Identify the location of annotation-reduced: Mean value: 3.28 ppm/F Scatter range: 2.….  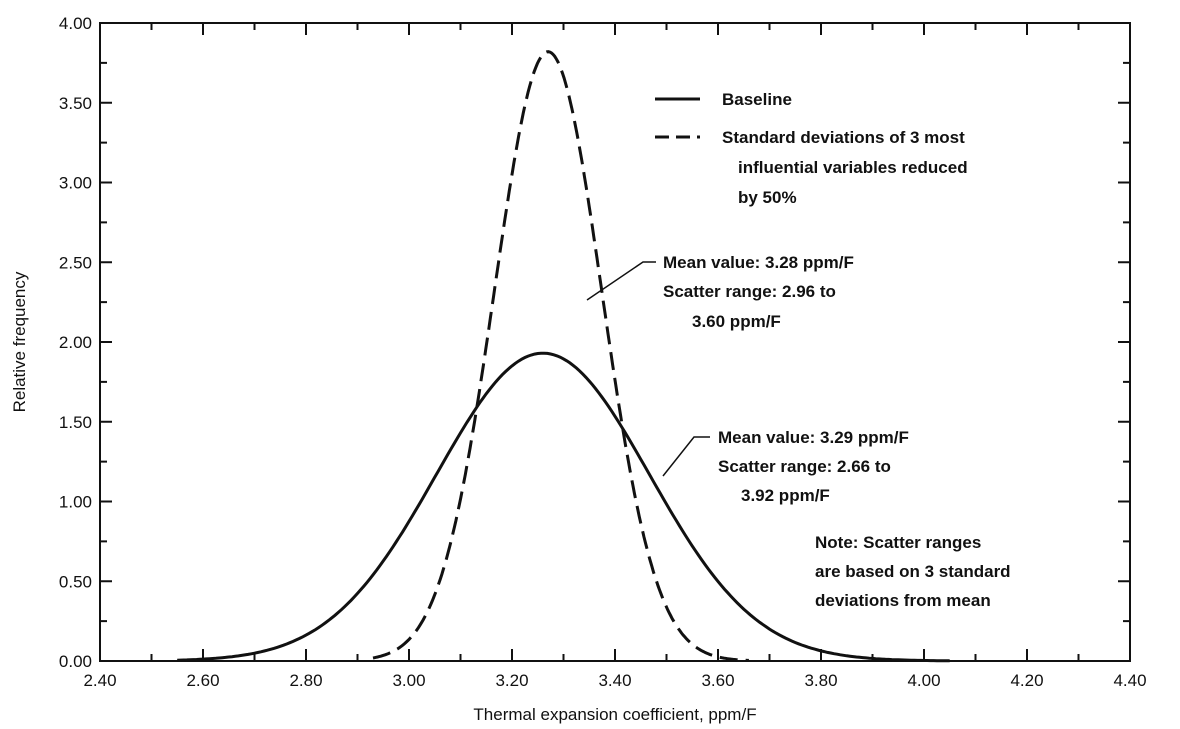
(720, 292).